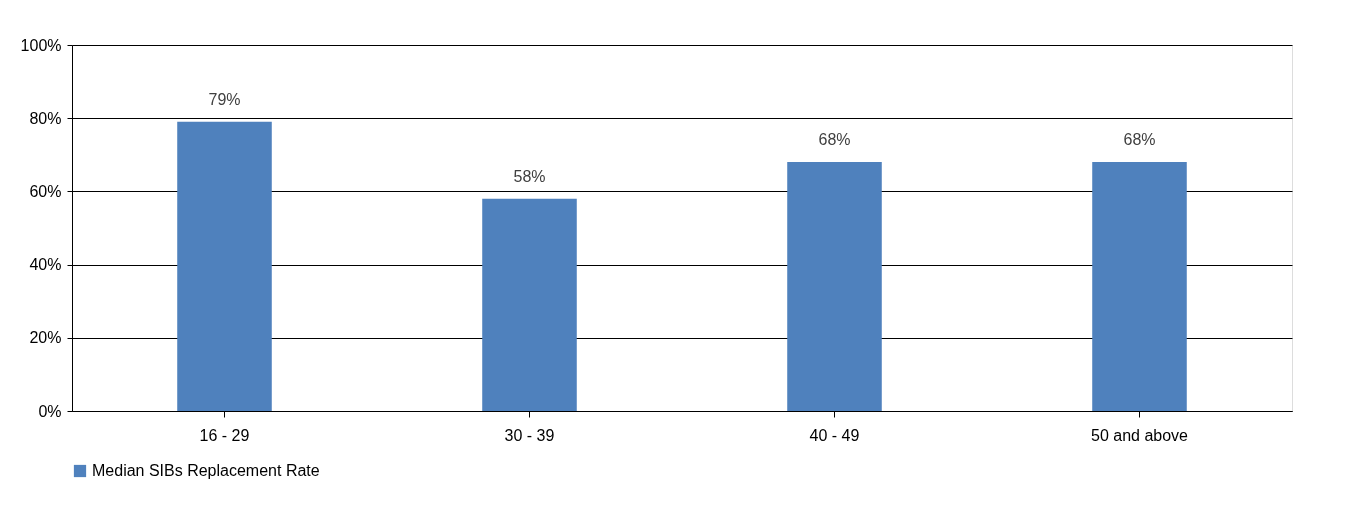 Image resolution: width=1349 pixels, height=522 pixels. Describe the element at coordinates (45, 191) in the screenshot. I see `y-tick-label: 60%` at that location.